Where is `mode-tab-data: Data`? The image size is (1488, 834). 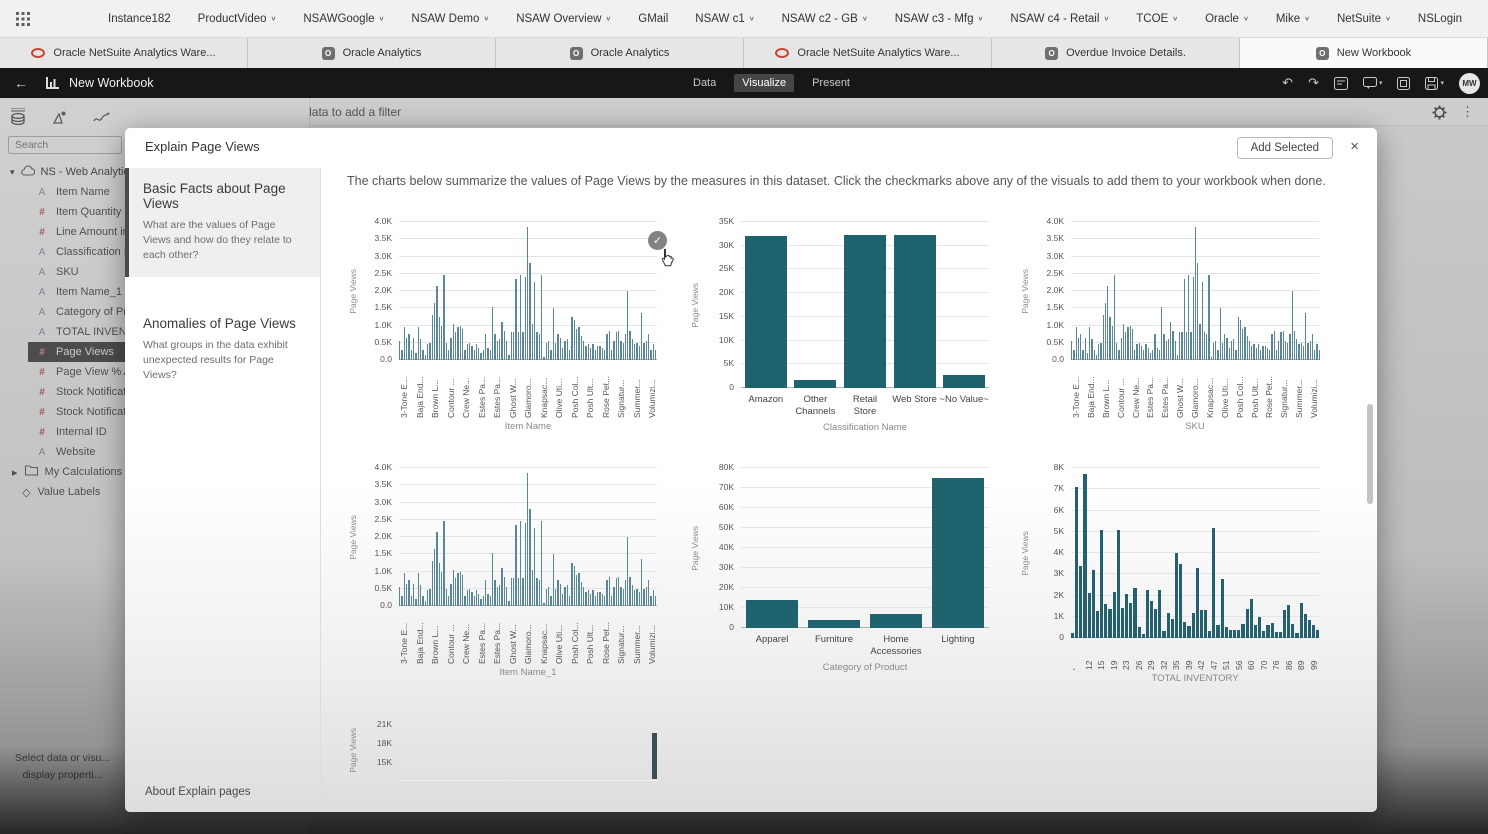
mode-tab-data: Data is located at coordinates (705, 83).